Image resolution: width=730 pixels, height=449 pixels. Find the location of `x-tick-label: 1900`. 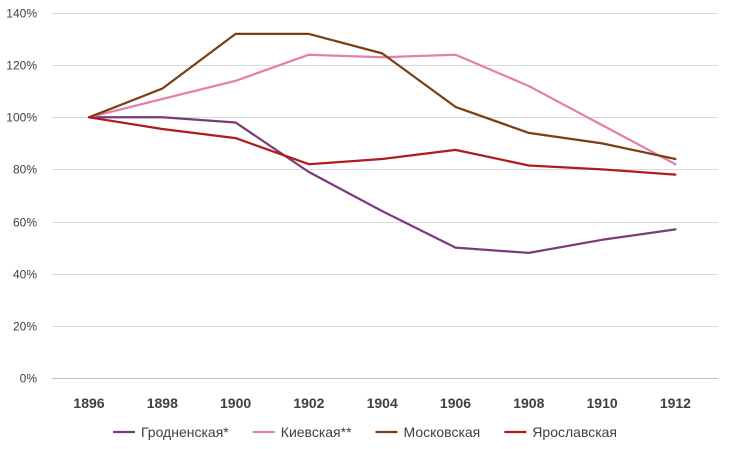

x-tick-label: 1900 is located at coordinates (235, 403).